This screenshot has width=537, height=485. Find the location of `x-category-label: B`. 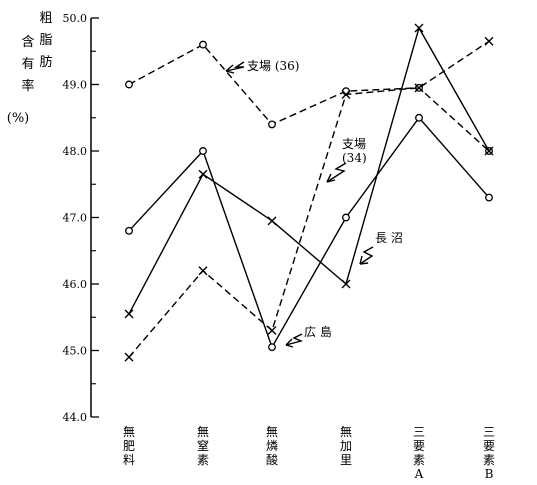

x-category-label: B is located at coordinates (489, 474).